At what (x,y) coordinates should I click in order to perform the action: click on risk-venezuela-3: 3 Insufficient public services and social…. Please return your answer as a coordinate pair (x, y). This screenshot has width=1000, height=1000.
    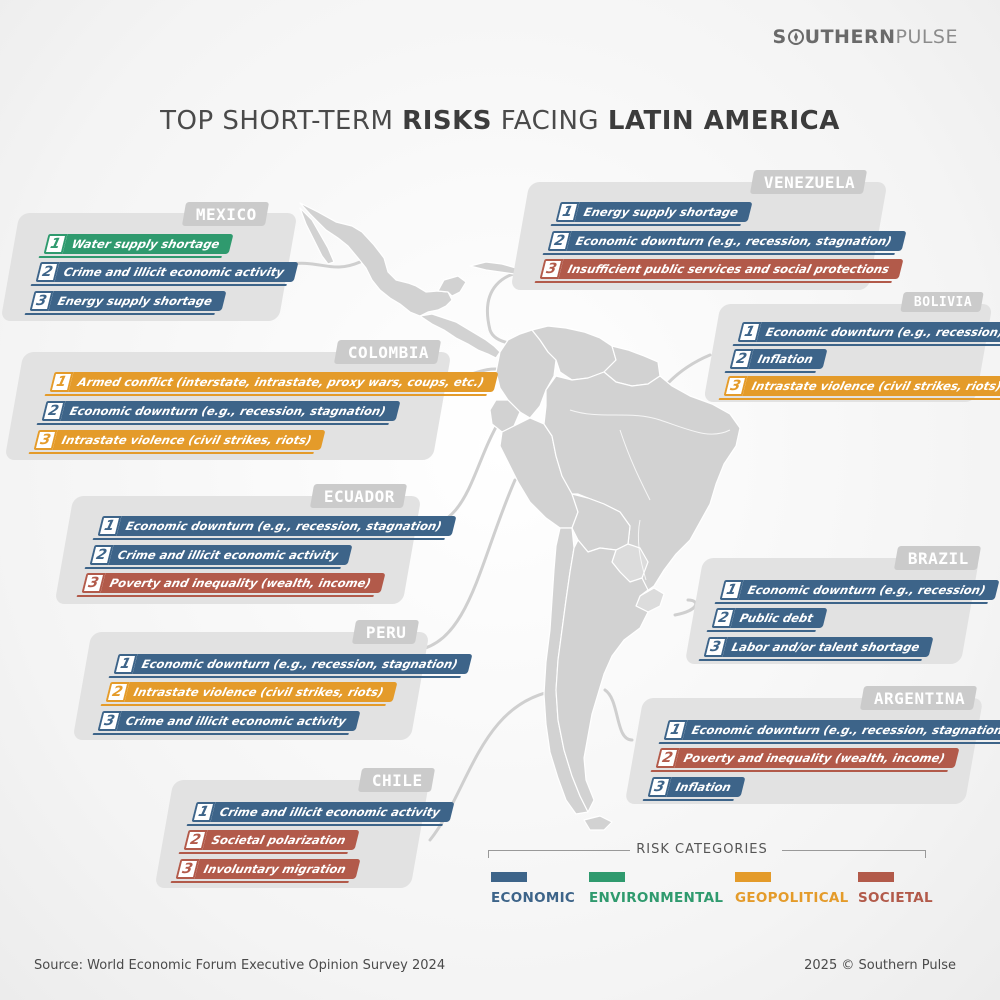
    Looking at the image, I should click on (721, 269).